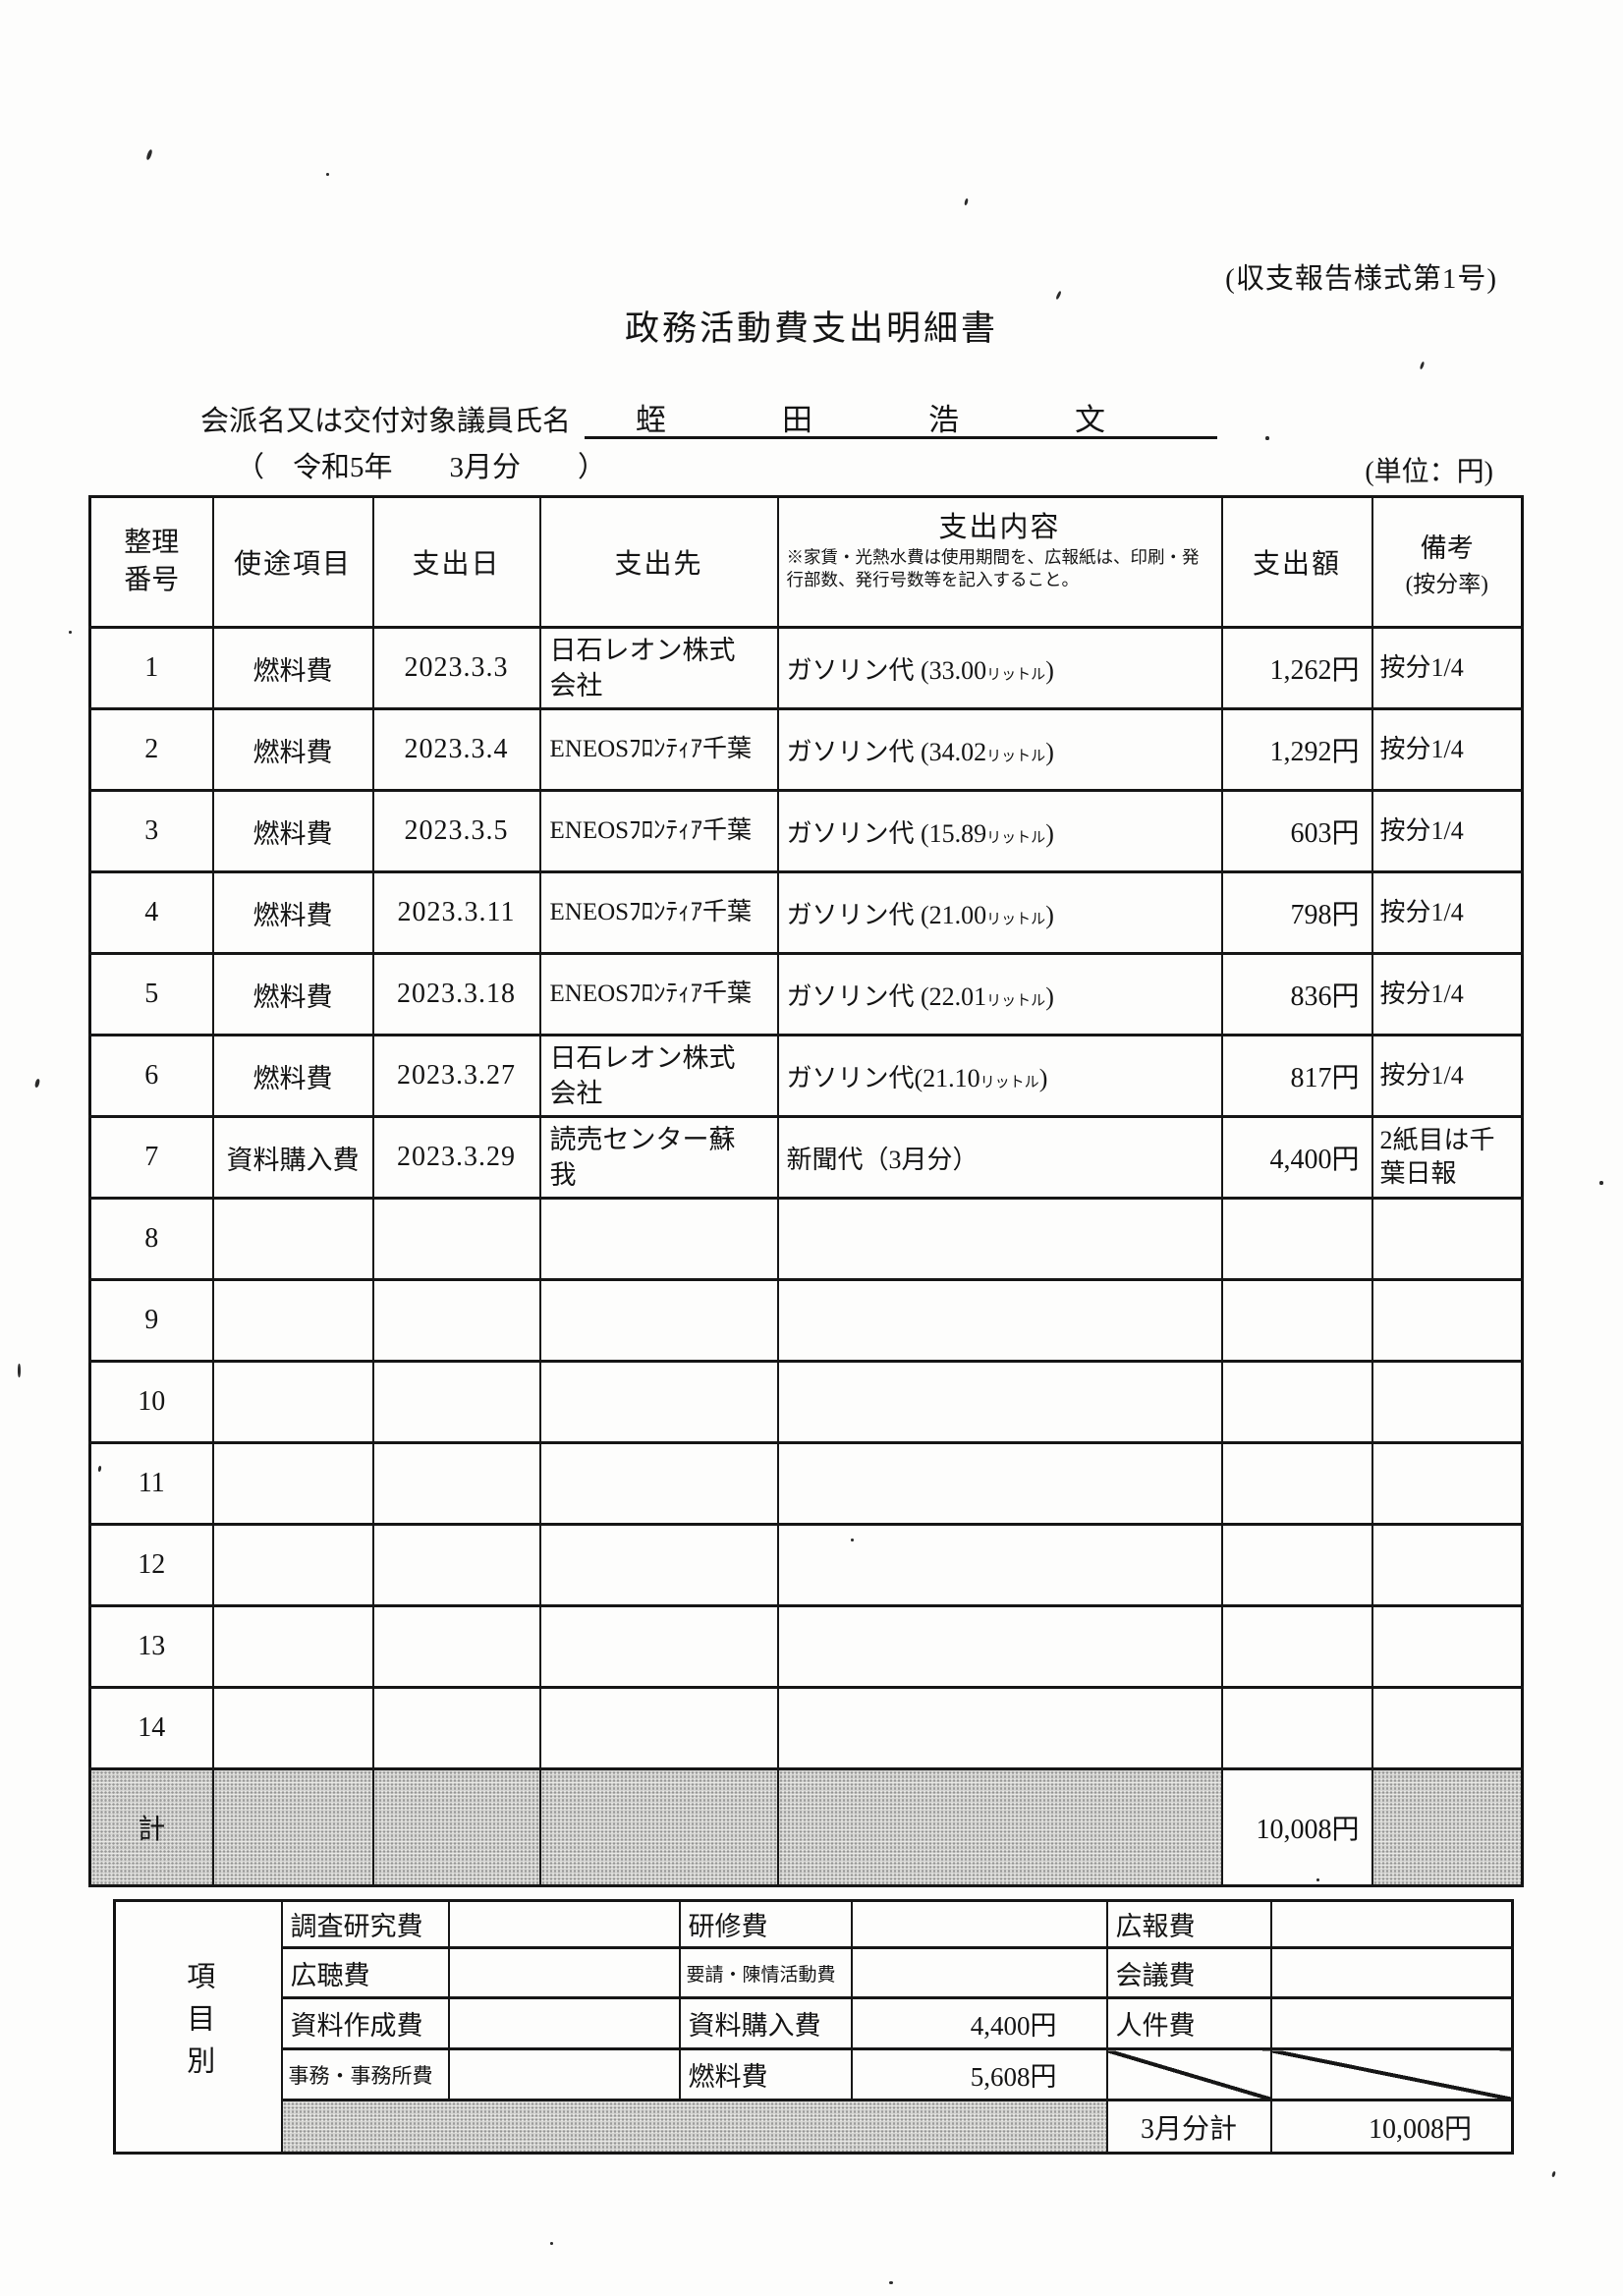  I want to click on category-summary-table: 項目別 調査研究費 研修費 広報費 広聴費 要請・陳情活動費 会議費 資料作成費, so click(813, 2027).